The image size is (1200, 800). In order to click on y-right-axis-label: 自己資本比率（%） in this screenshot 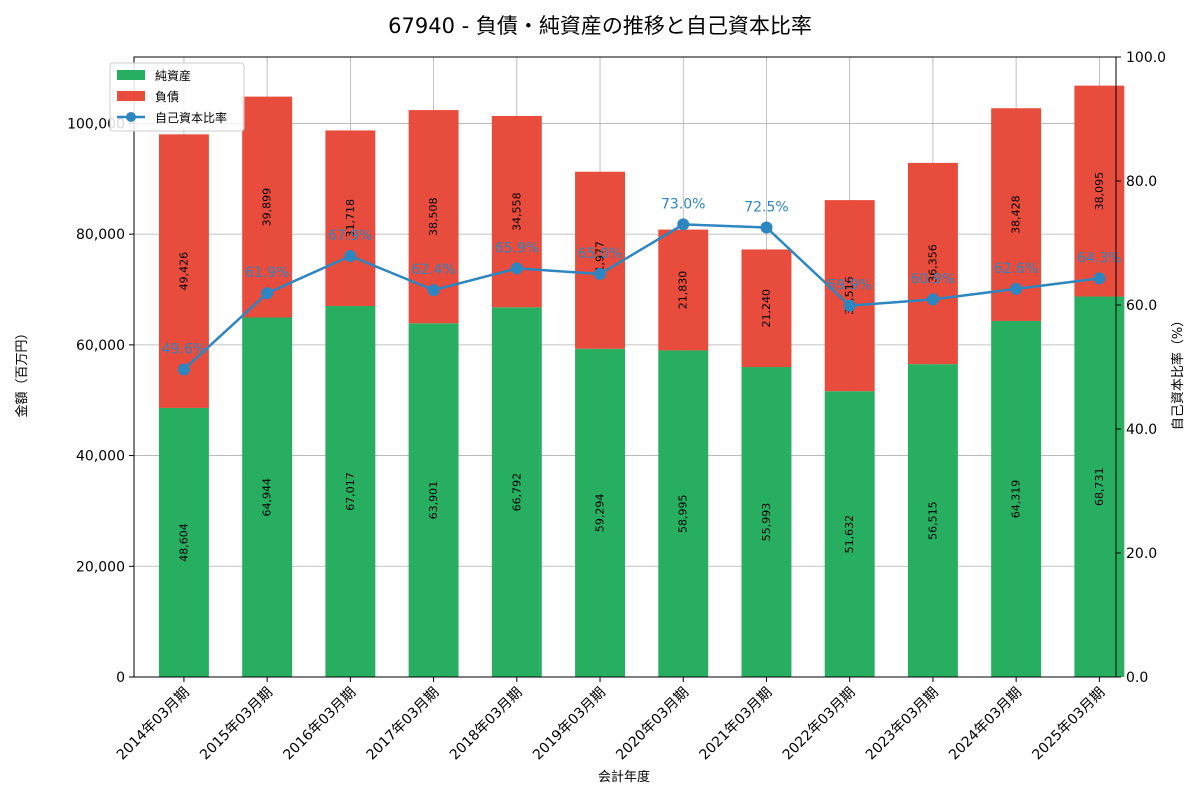, I will do `click(1178, 372)`.